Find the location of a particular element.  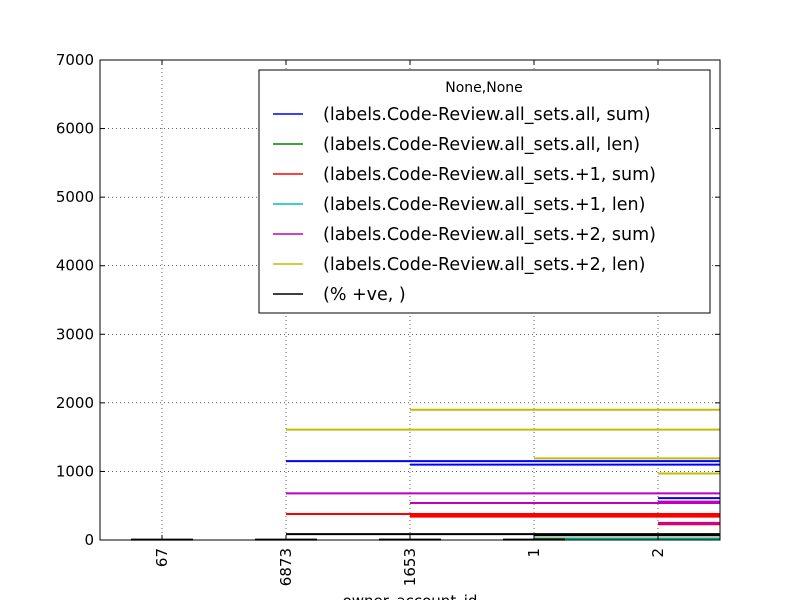

legend-title: None,None is located at coordinates (484, 88).